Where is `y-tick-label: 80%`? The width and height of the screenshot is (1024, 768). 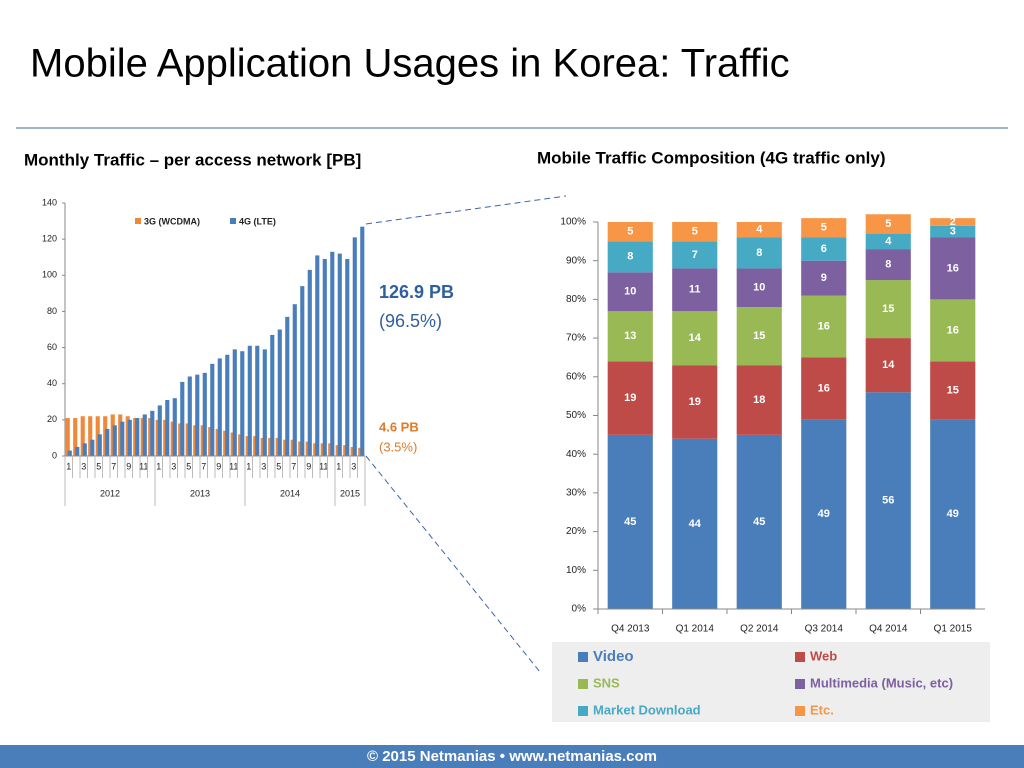 y-tick-label: 80% is located at coordinates (576, 299).